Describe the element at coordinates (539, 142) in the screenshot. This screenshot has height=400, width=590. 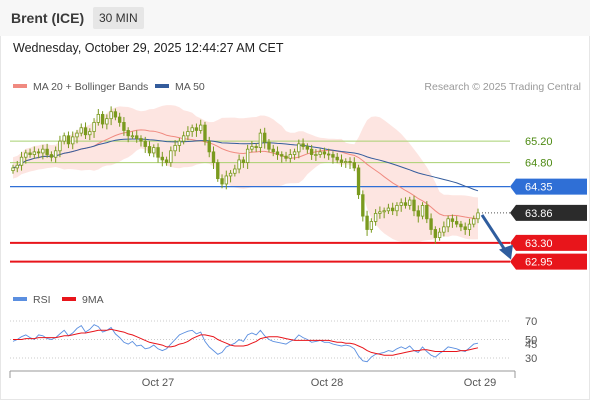
I see `level-label-65.20: 65.20` at that location.